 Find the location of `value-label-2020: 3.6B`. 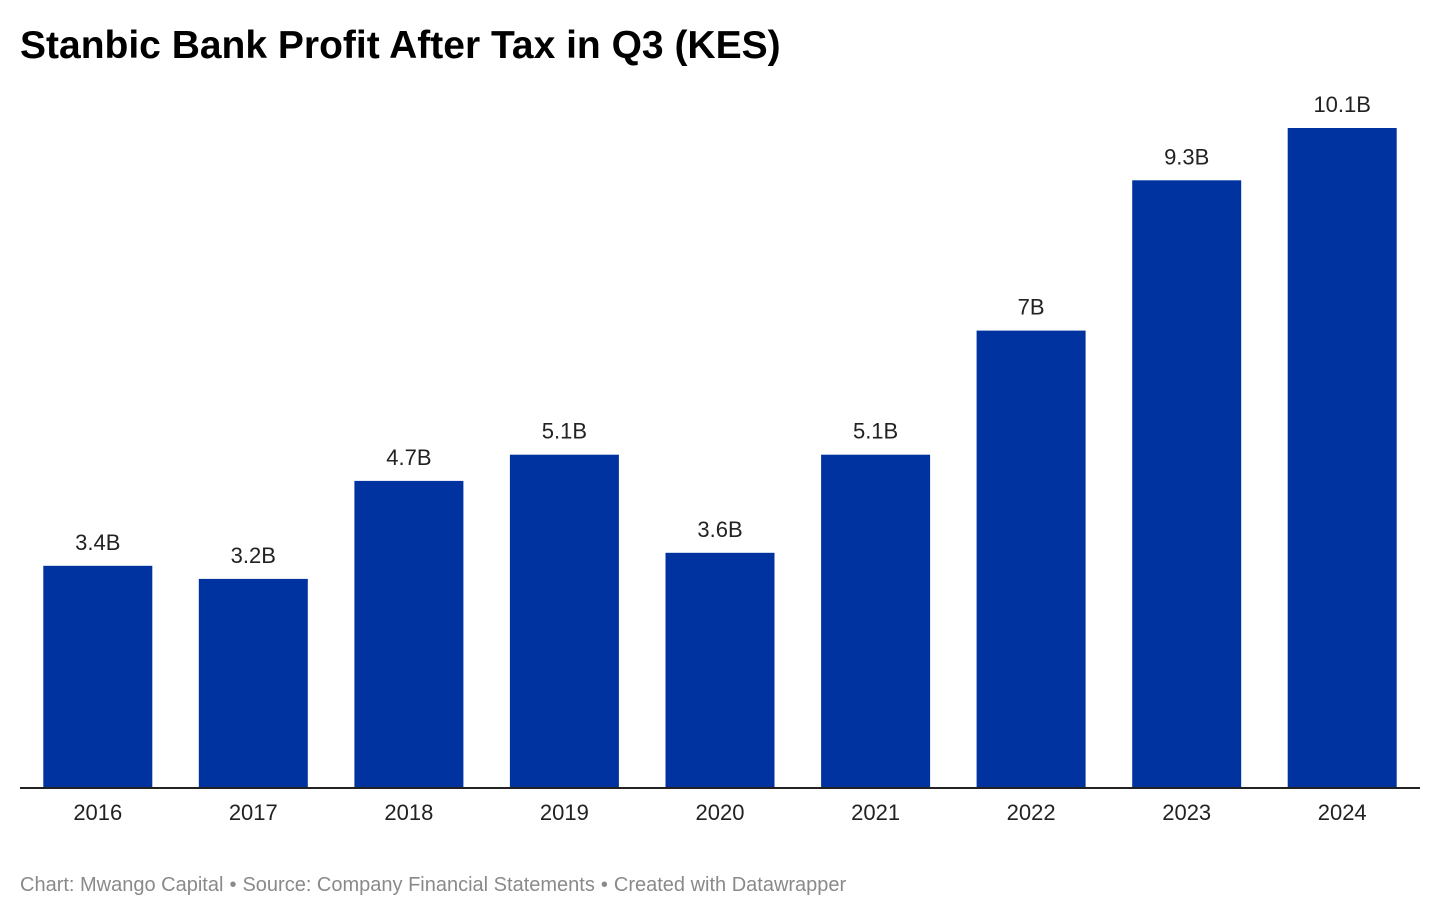

value-label-2020: 3.6B is located at coordinates (719, 529).